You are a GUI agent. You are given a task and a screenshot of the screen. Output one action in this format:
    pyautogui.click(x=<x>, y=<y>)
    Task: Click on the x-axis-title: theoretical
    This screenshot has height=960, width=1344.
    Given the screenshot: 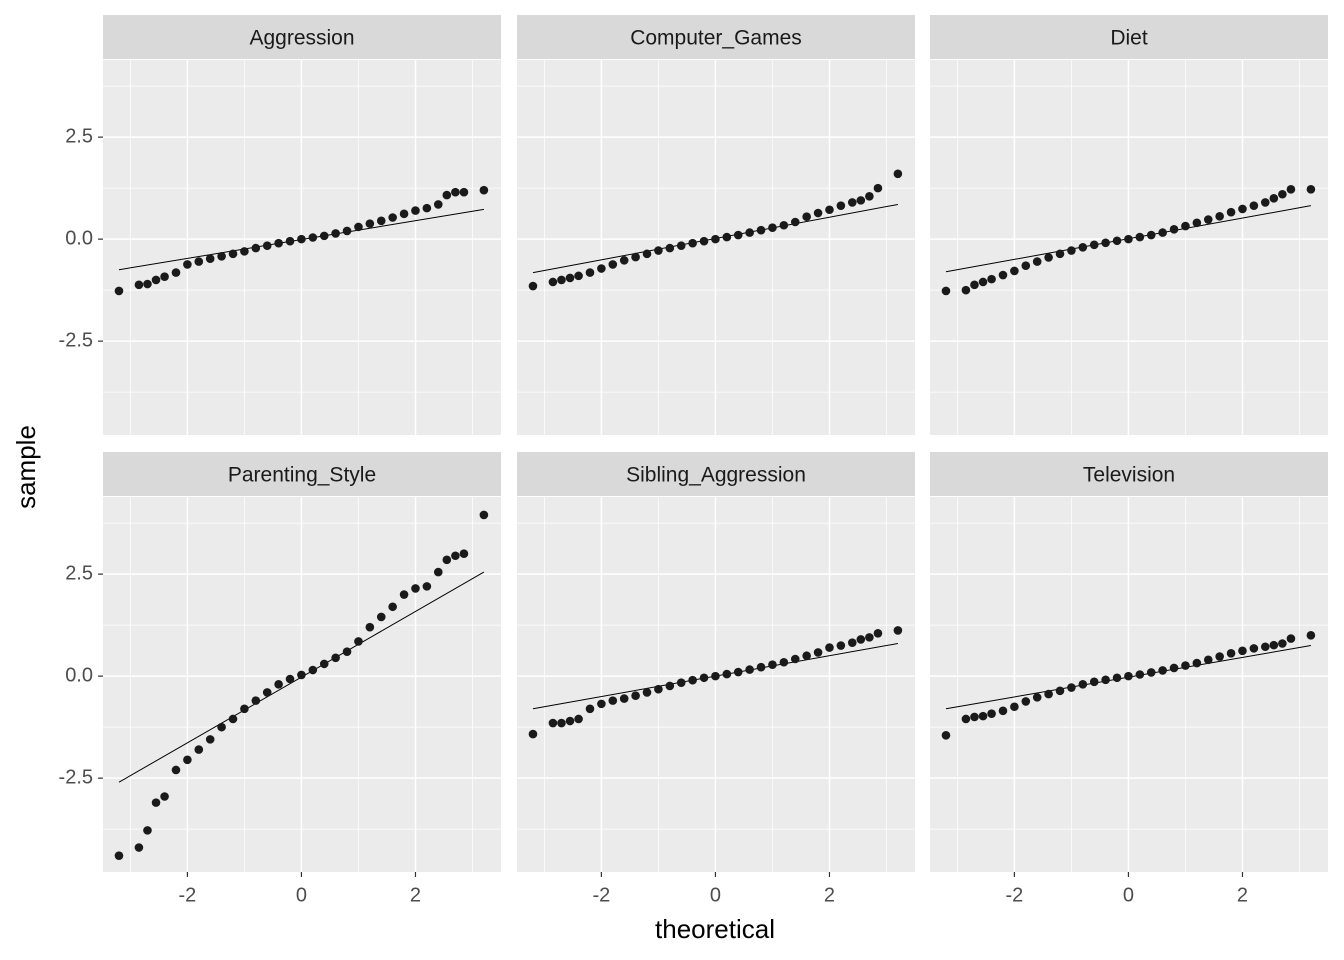 What is the action you would take?
    pyautogui.click(x=715, y=929)
    